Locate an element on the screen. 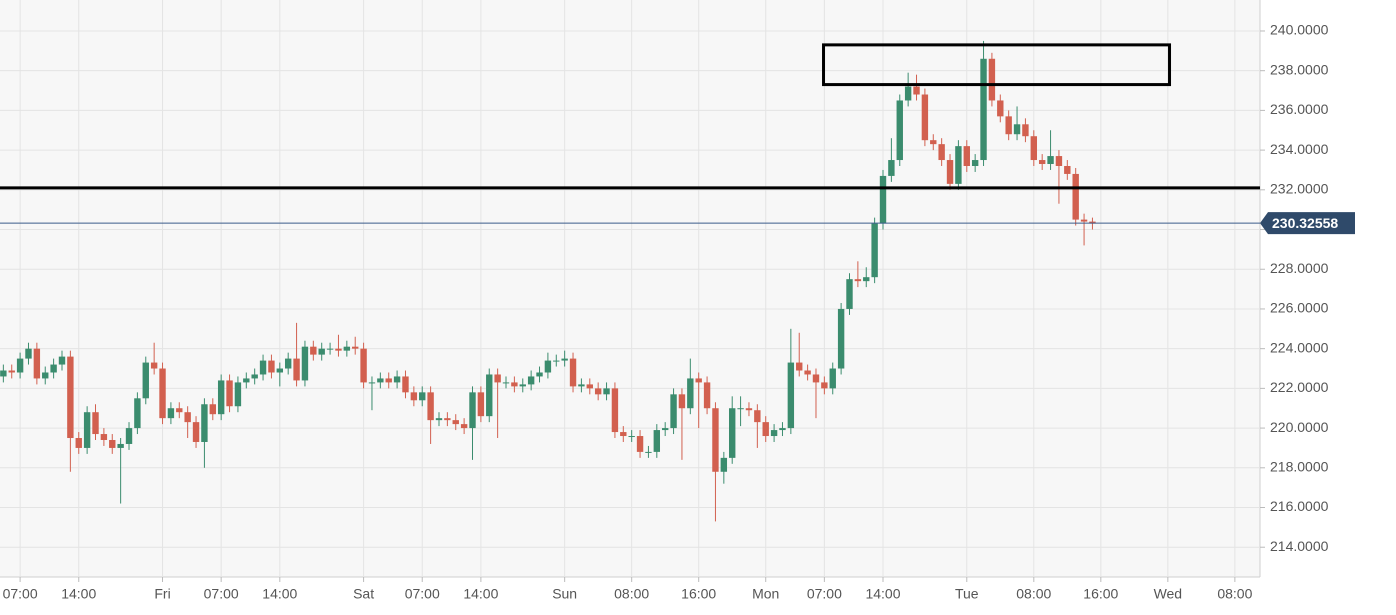 Image resolution: width=1396 pixels, height=615 pixels. resistance-box is located at coordinates (997, 65).